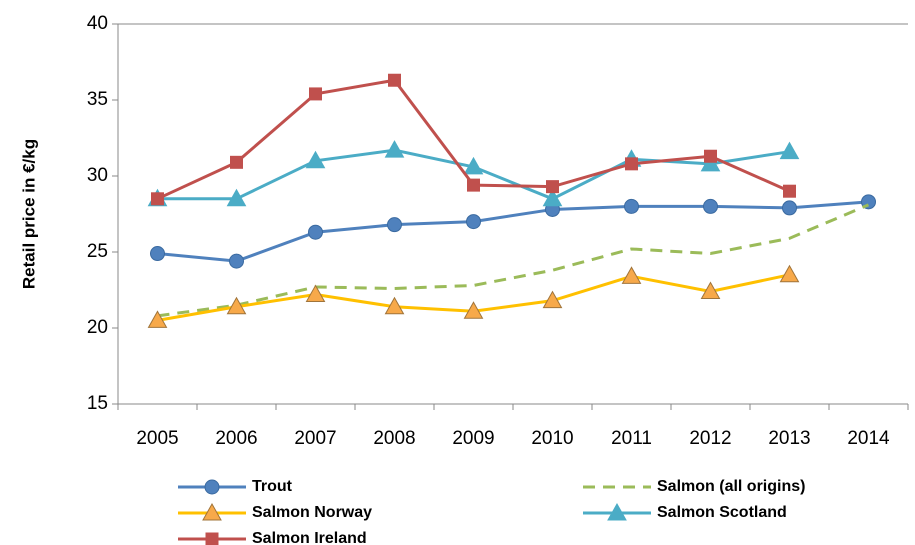 Image resolution: width=915 pixels, height=545 pixels. I want to click on y-tick-label: 25, so click(97, 251).